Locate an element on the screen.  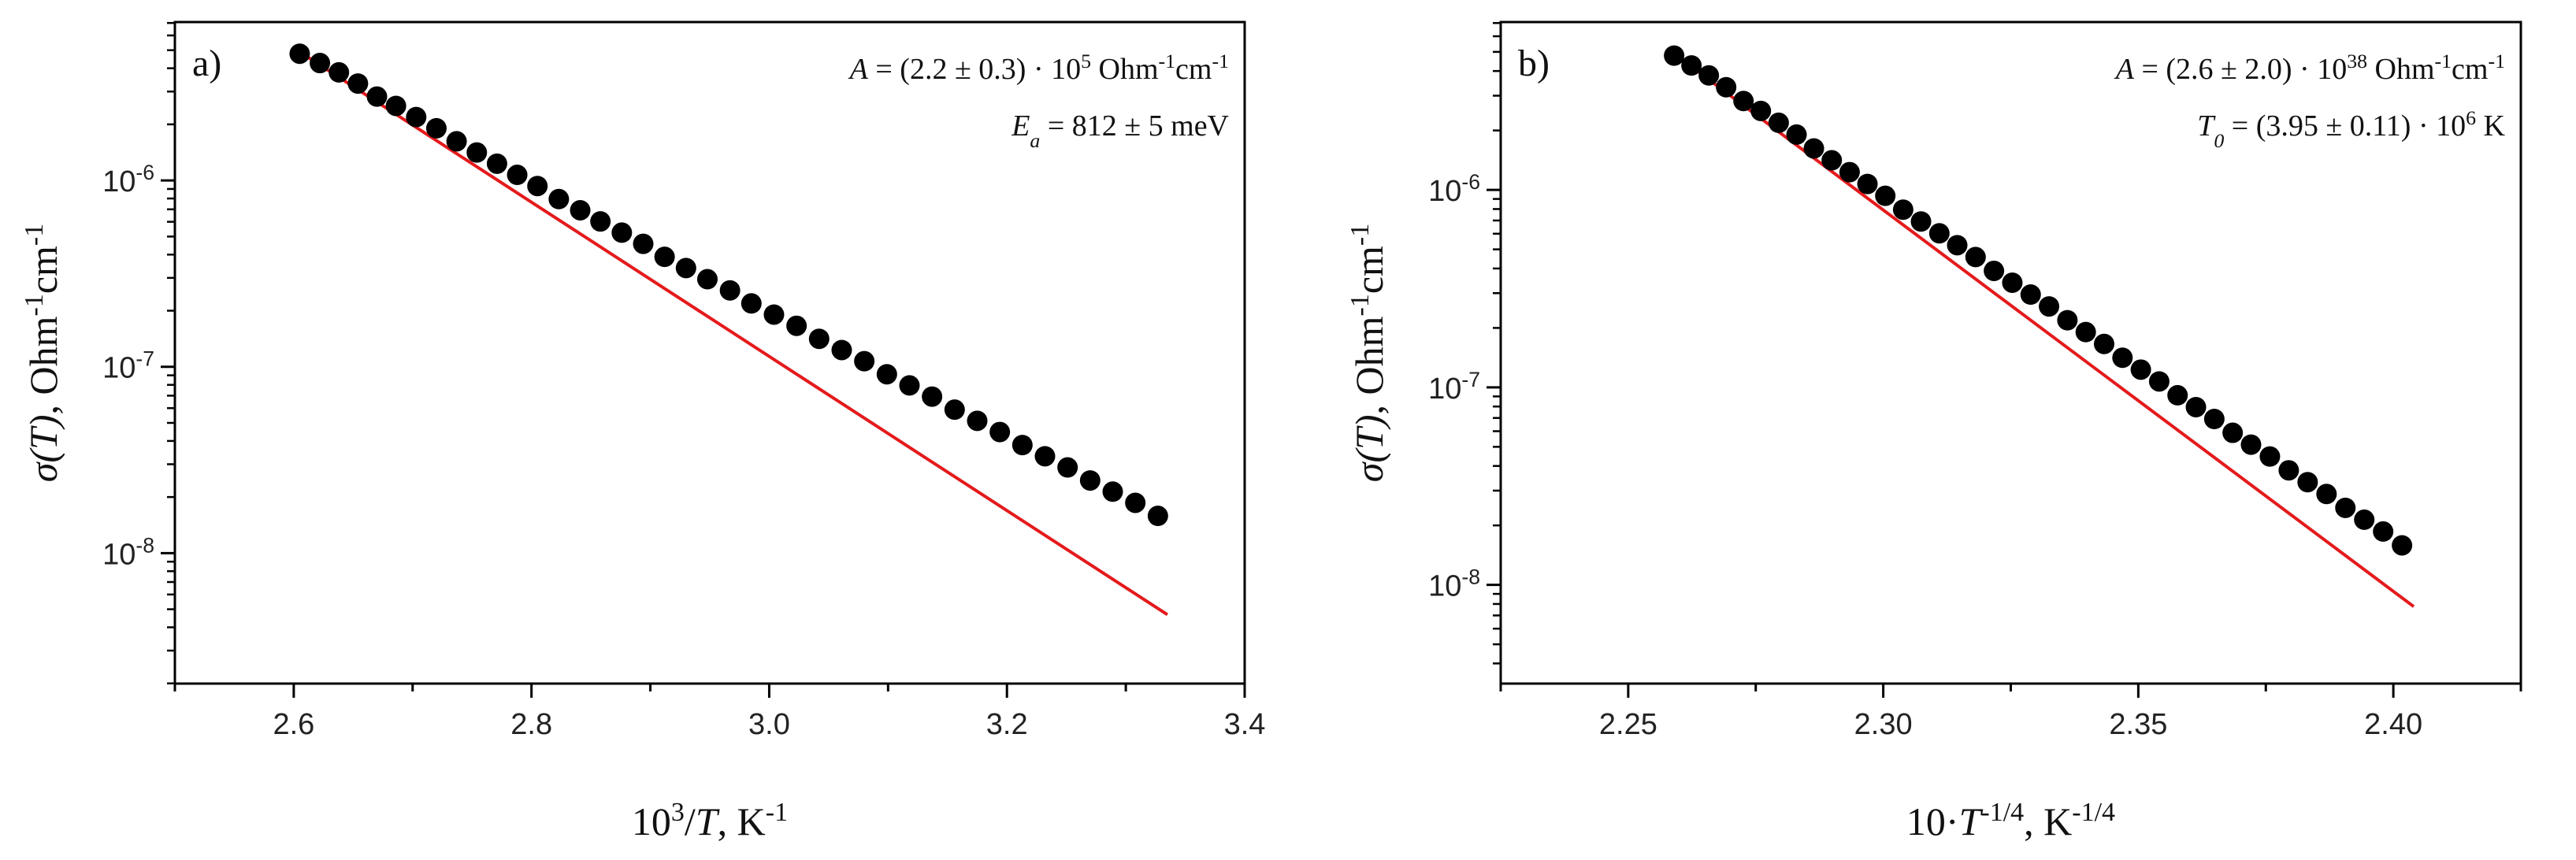
text-part: σ(T) is located at coordinates (43, 448).